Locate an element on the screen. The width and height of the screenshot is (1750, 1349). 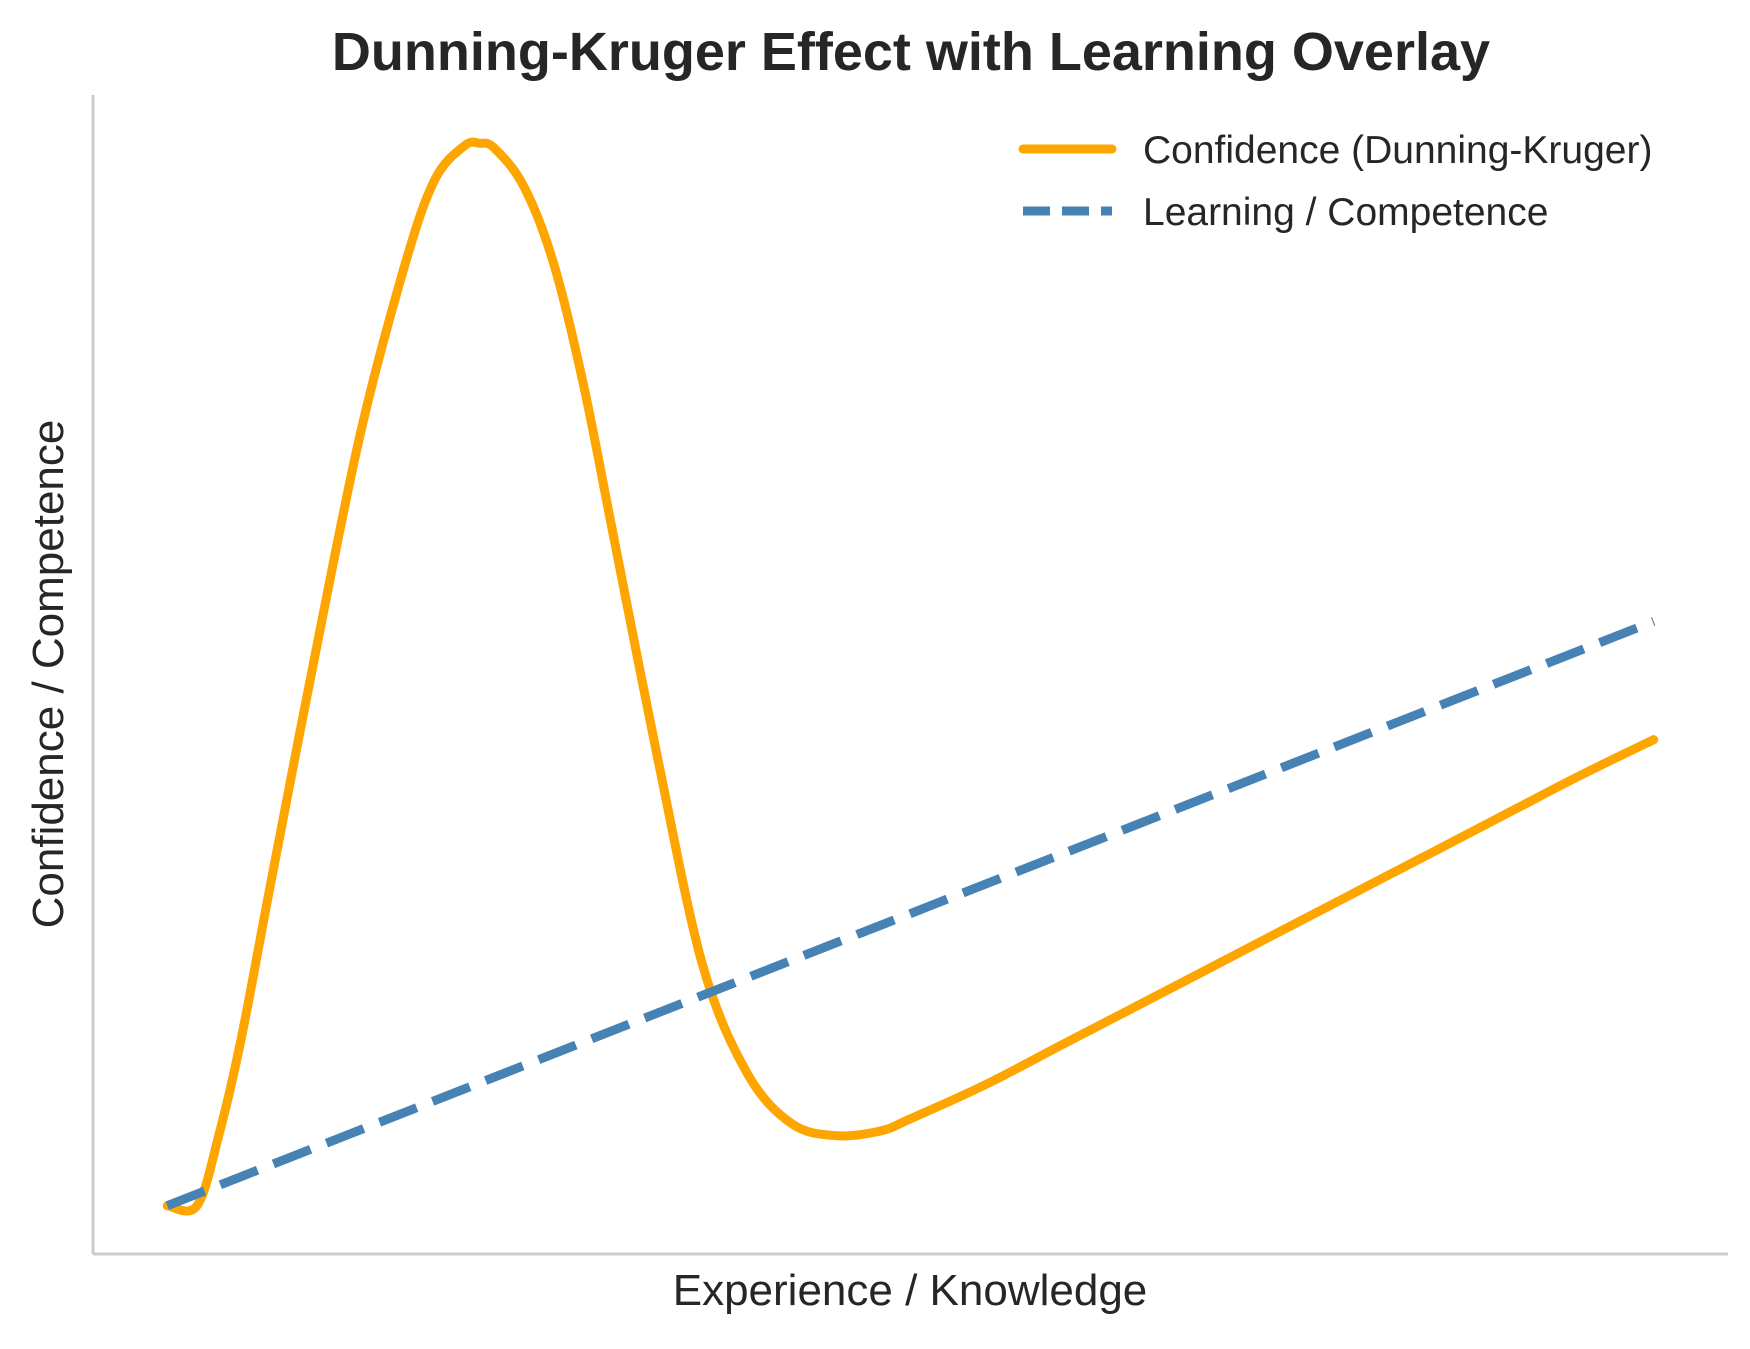
x-axis-label: Experience / Knowledge is located at coordinates (910, 1290).